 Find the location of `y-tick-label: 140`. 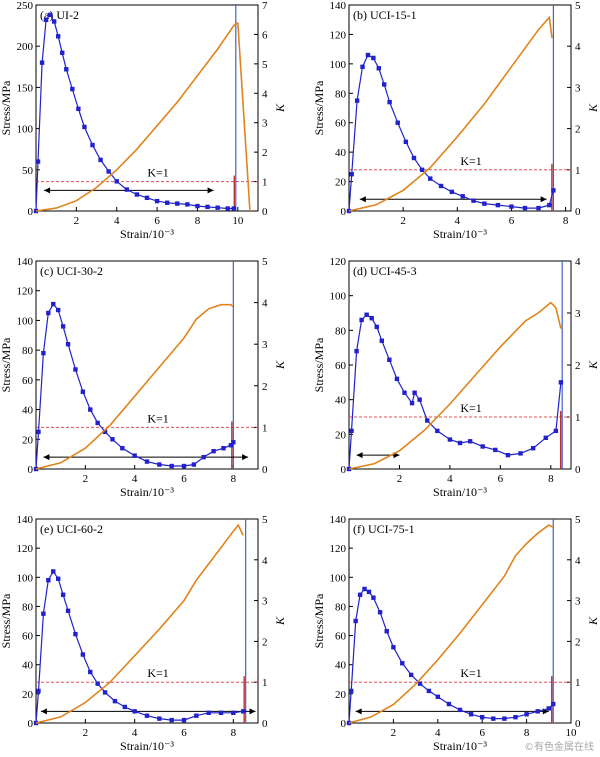

y-tick-label: 140 is located at coordinates (338, 520).